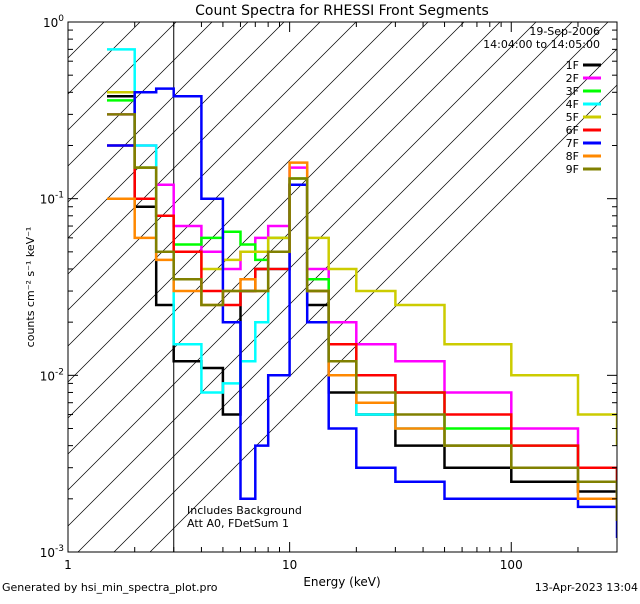  What do you see at coordinates (586, 587) in the screenshot?
I see `footer-timestamp: 13-Apr-2023 13:04` at bounding box center [586, 587].